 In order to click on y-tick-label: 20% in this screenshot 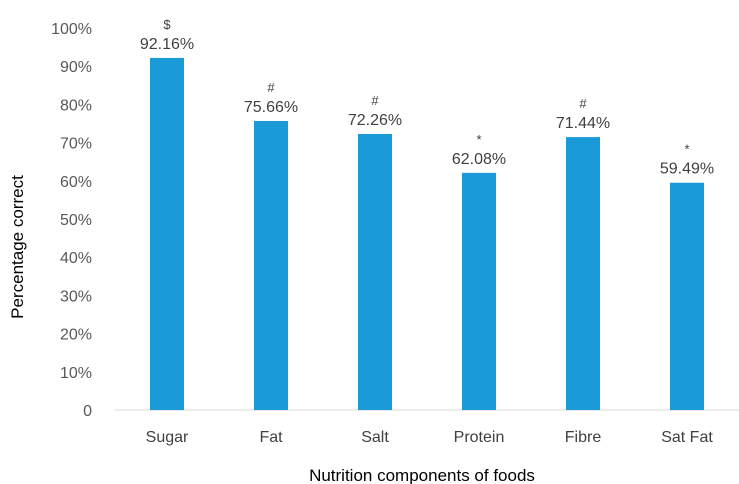, I will do `click(76, 335)`.